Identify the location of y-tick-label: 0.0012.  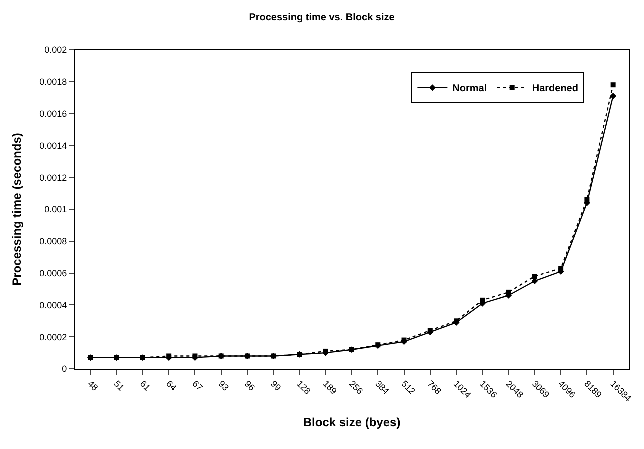
(54, 177).